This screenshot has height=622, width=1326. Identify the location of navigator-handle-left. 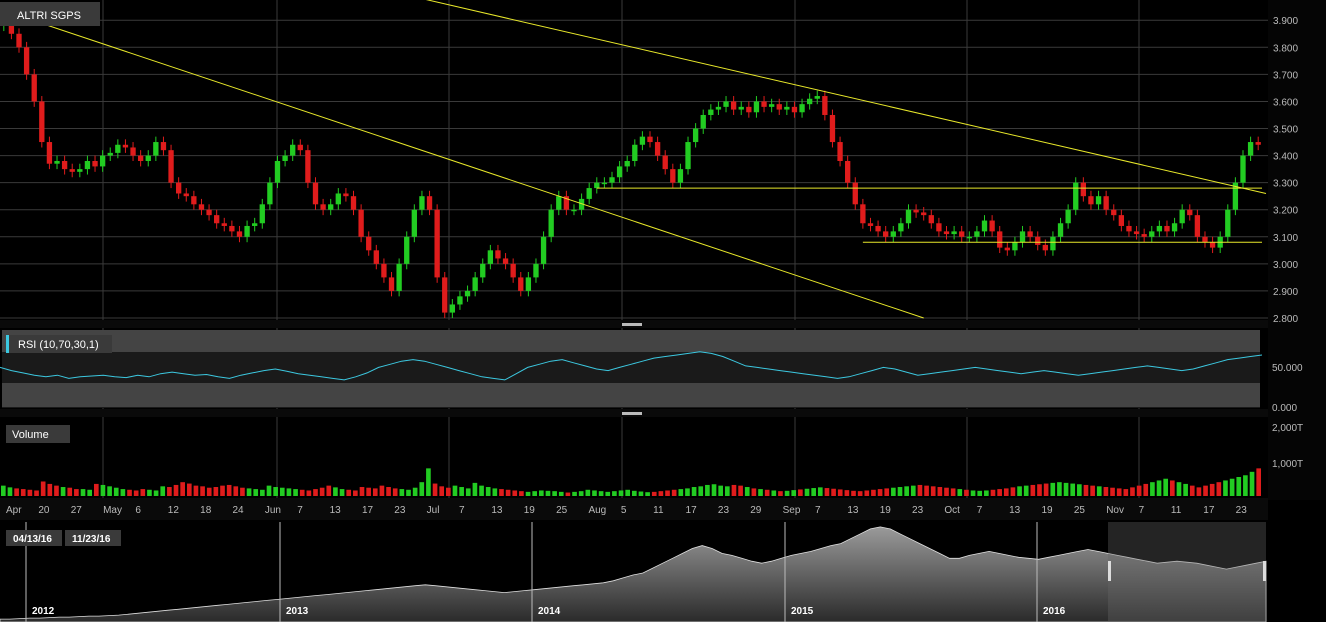
(1109, 571).